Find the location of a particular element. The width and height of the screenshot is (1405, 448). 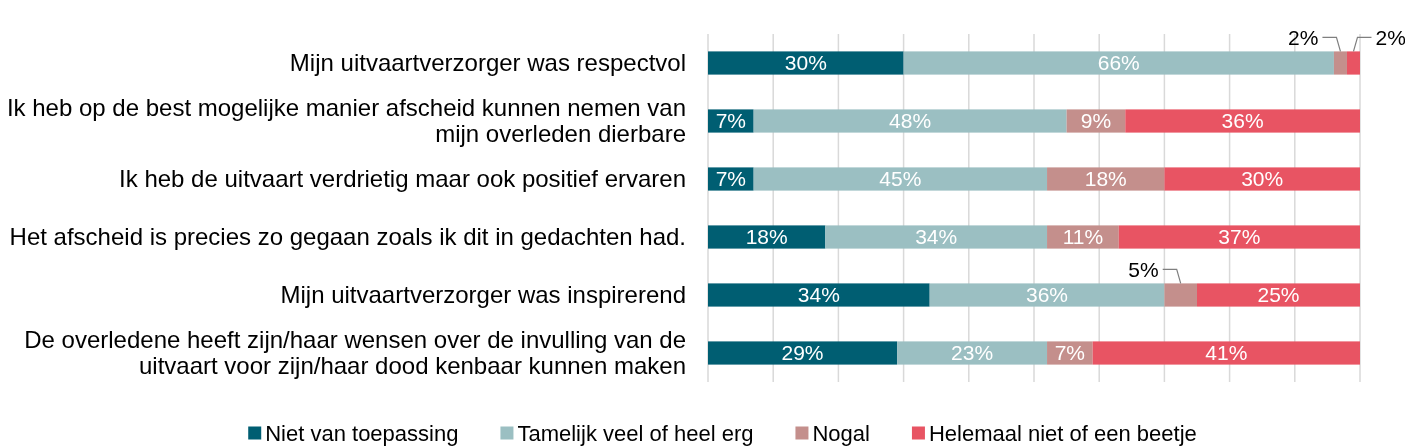

data-label: 66% is located at coordinates (1118, 63).